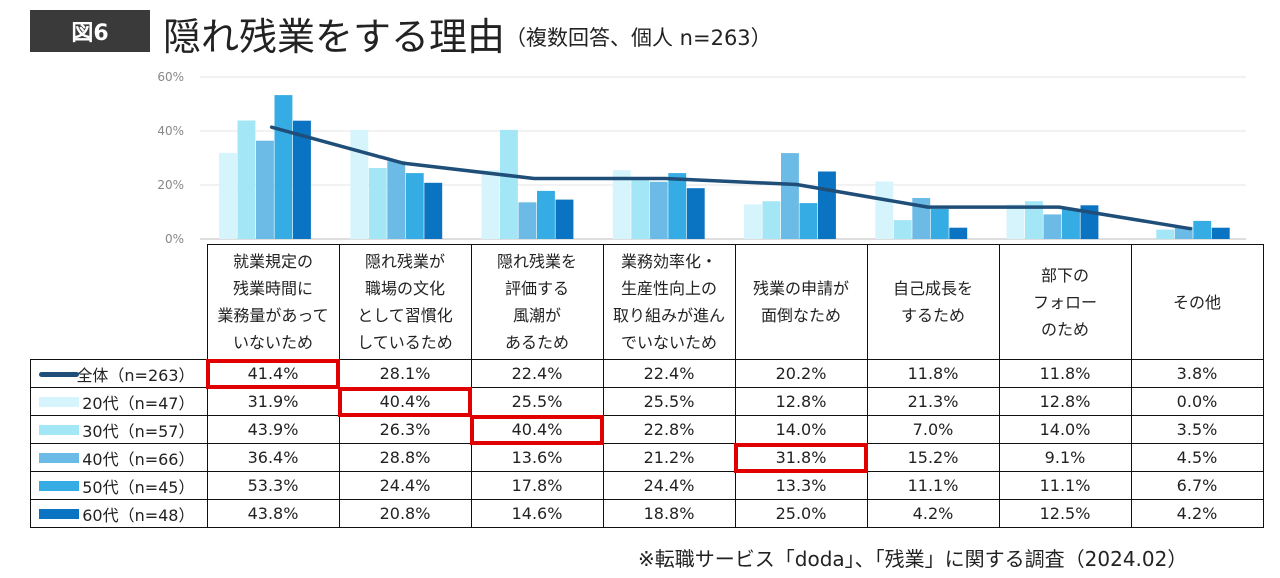 The width and height of the screenshot is (1280, 578). Describe the element at coordinates (933, 429) in the screenshot. I see `value-cell: 7.0%` at that location.